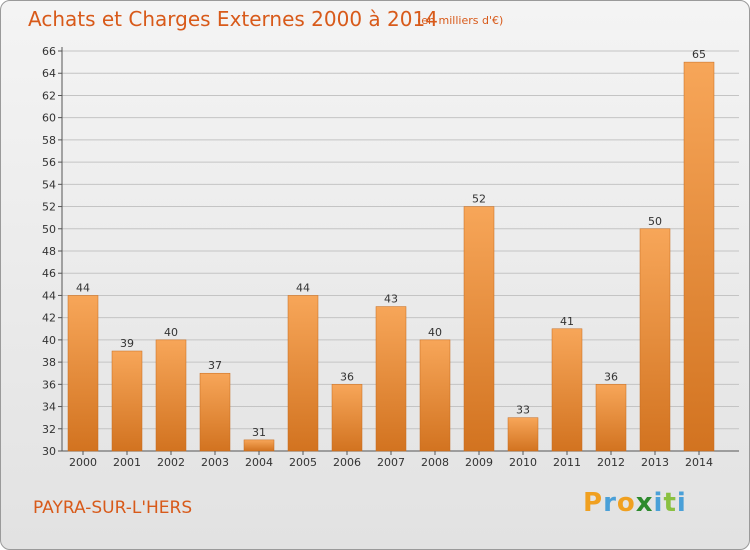  What do you see at coordinates (259, 462) in the screenshot?
I see `x-tick-label: 2004` at bounding box center [259, 462].